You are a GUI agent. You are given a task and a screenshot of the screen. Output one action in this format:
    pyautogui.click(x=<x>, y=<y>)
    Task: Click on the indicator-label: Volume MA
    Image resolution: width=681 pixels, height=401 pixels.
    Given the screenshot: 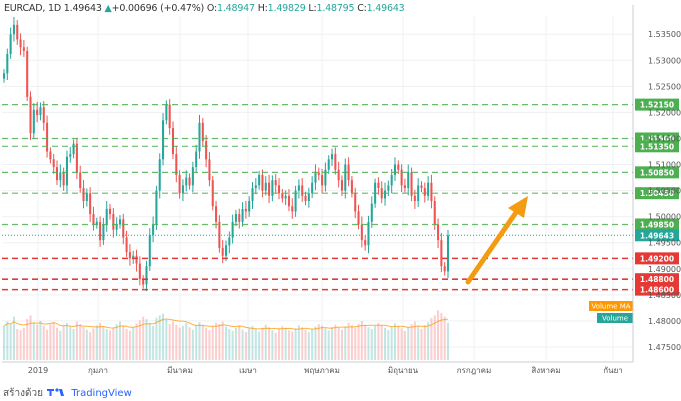 What is the action you would take?
    pyautogui.click(x=610, y=307)
    